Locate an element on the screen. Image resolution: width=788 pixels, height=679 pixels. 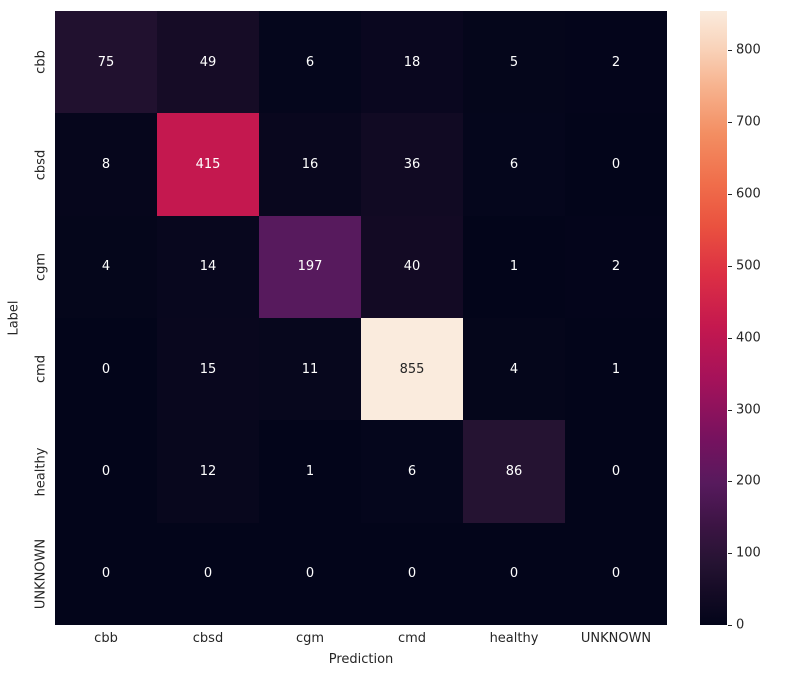
heatmap-cell-cmd-cbb: 0 is located at coordinates (106, 369).